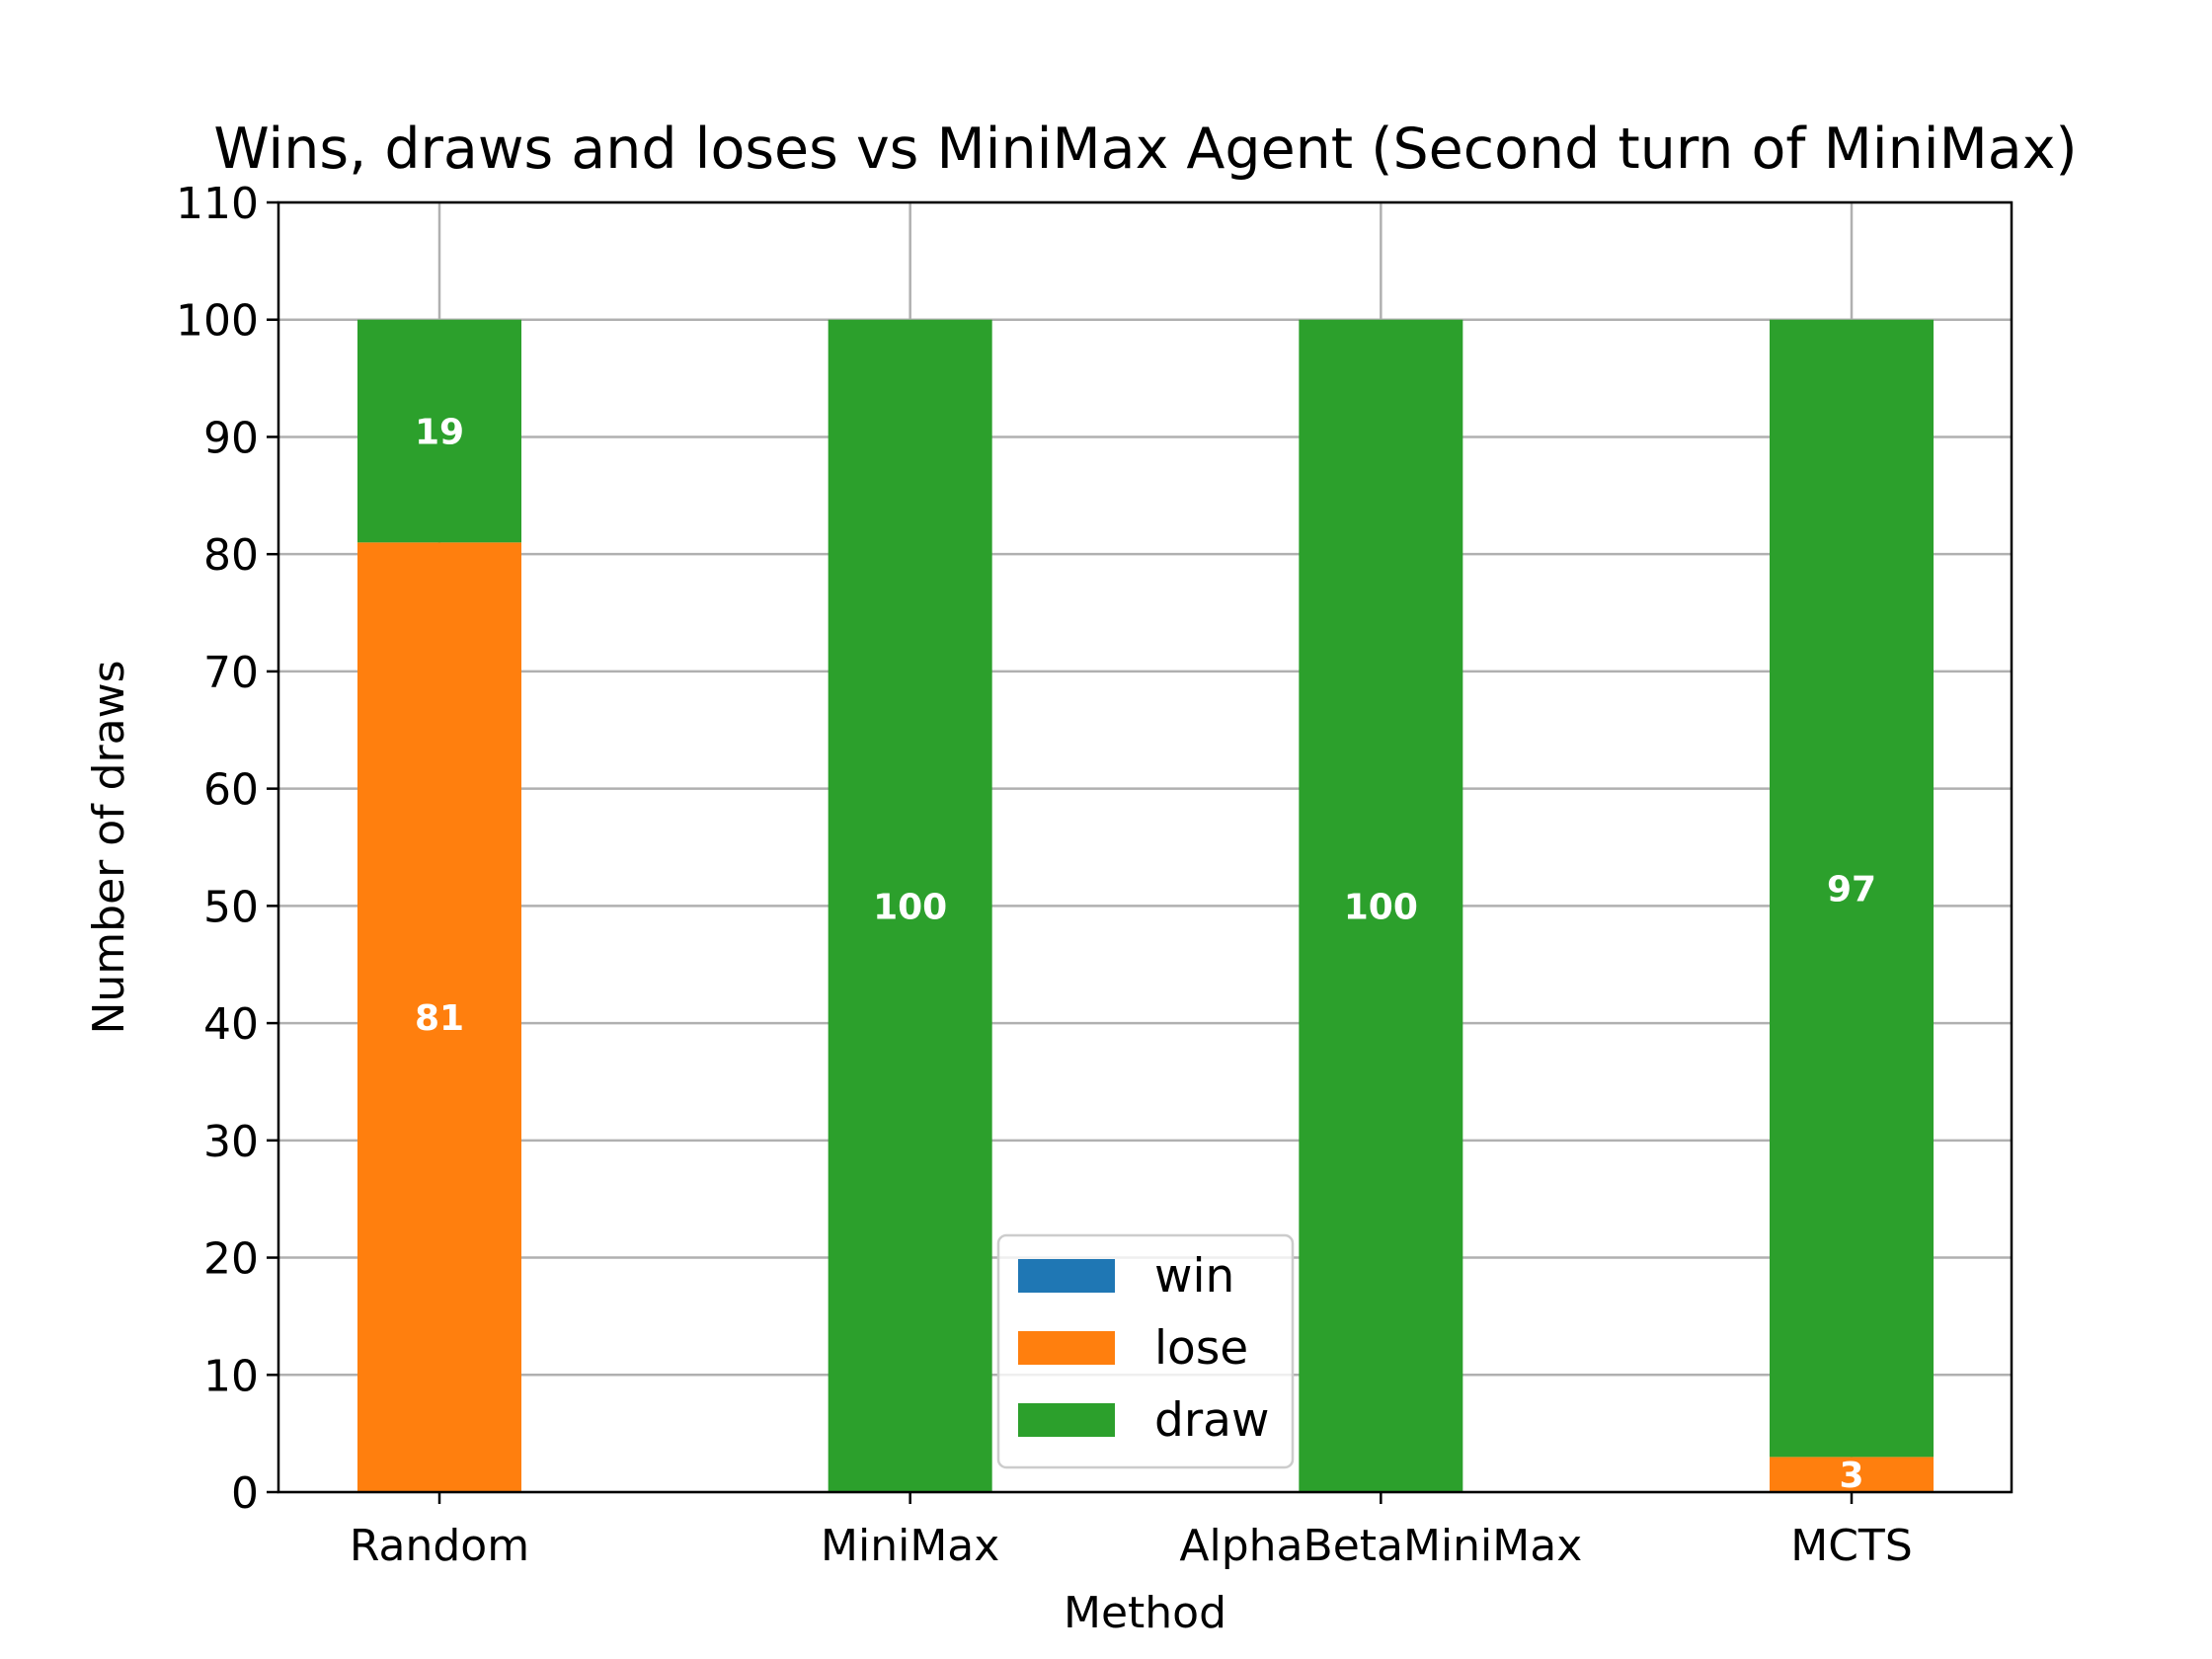  I want to click on bar-value-label: 81, so click(440, 1018).